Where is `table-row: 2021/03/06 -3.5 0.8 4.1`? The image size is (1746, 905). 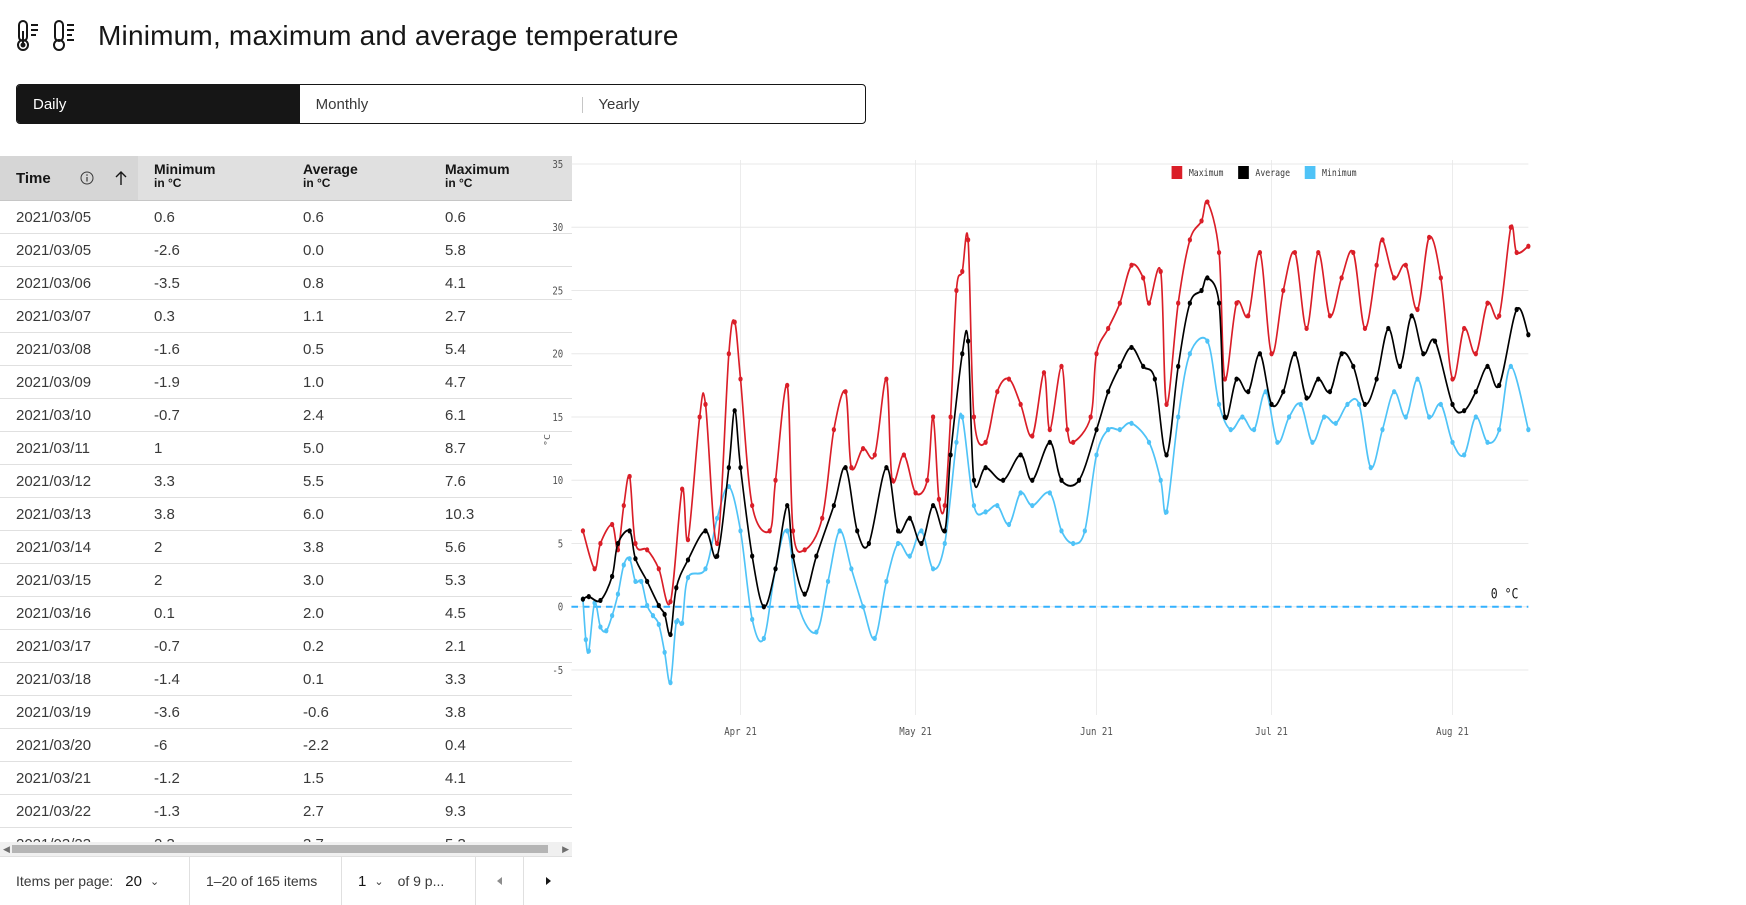
table-row: 2021/03/06 -3.5 0.8 4.1 is located at coordinates (286, 283).